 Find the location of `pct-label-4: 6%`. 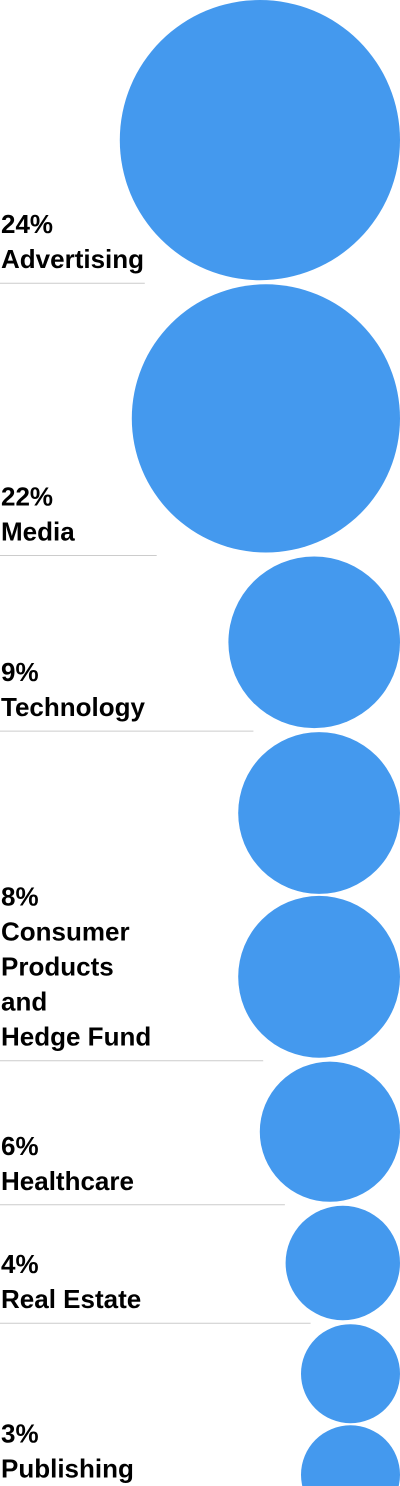

pct-label-4: 6% is located at coordinates (20, 1146).